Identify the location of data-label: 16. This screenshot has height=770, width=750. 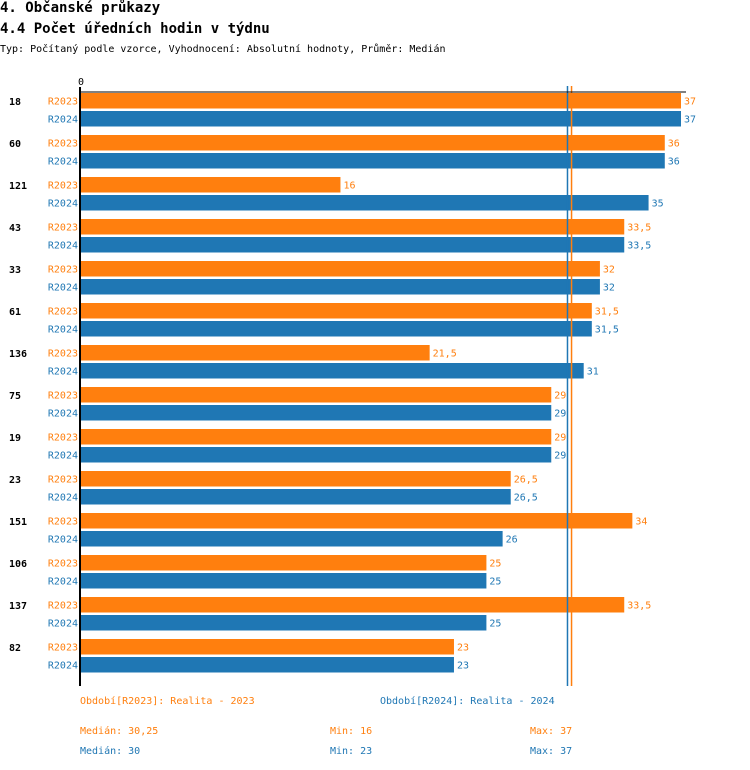
(349, 186).